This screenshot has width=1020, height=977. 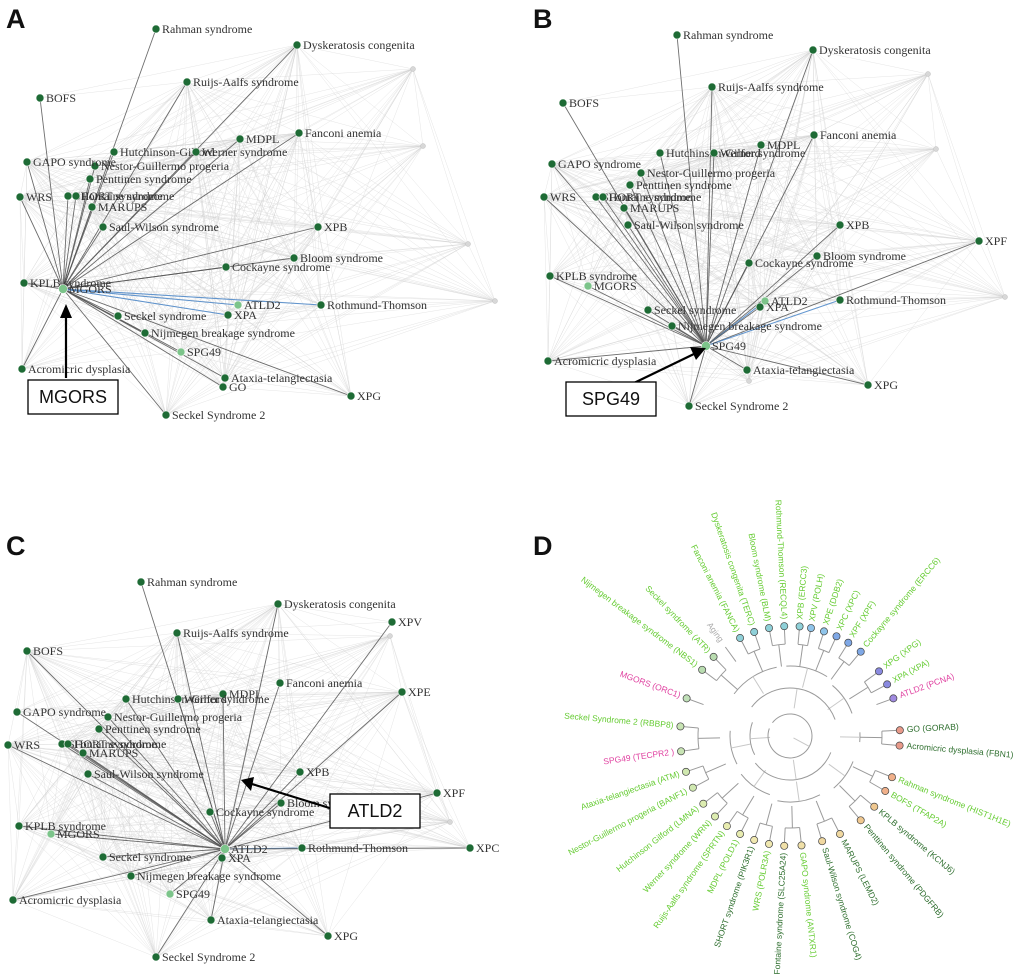 I want to click on node-xpe, so click(x=402, y=692).